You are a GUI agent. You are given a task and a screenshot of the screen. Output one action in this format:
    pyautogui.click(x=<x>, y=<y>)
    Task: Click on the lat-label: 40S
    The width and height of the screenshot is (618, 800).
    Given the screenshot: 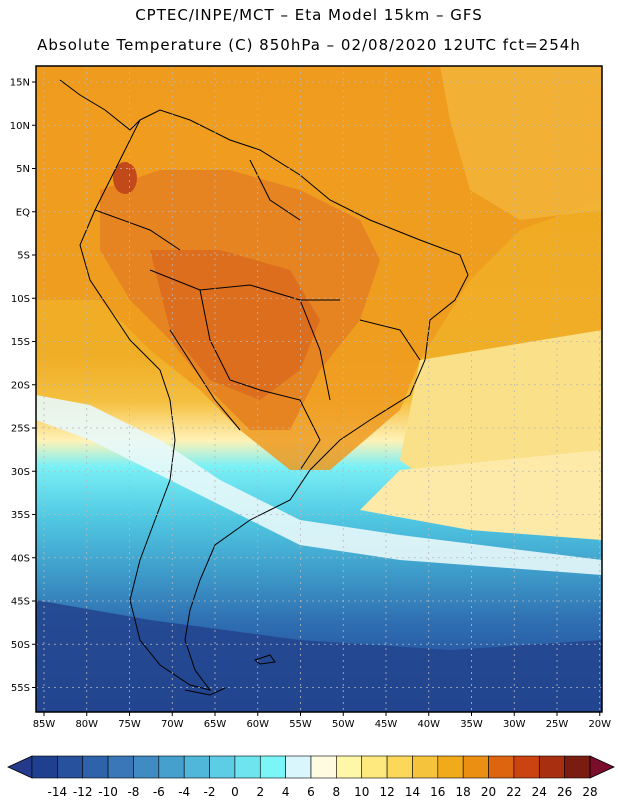 What is the action you would take?
    pyautogui.click(x=20, y=558)
    